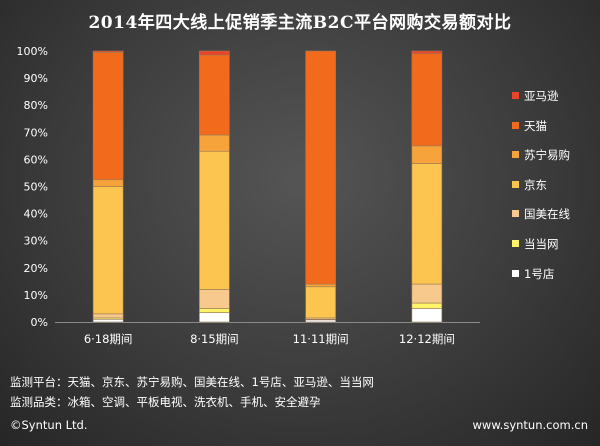 This screenshot has height=446, width=600. Describe the element at coordinates (36, 295) in the screenshot. I see `y-tick-label: 10%` at that location.